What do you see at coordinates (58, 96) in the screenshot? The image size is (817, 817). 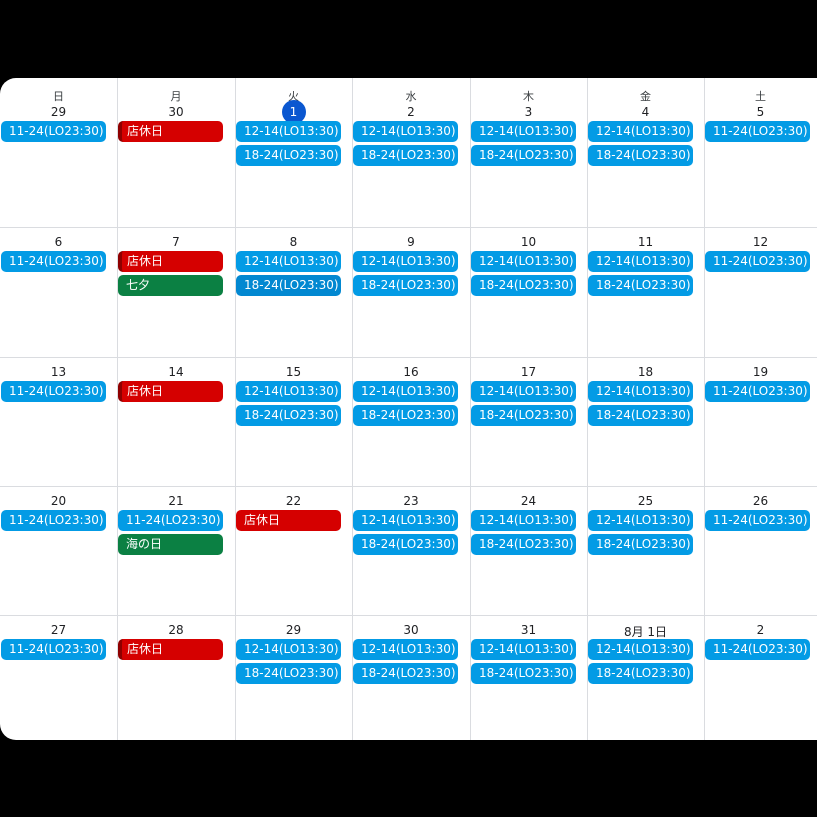 I see `weekday-label: 日` at bounding box center [58, 96].